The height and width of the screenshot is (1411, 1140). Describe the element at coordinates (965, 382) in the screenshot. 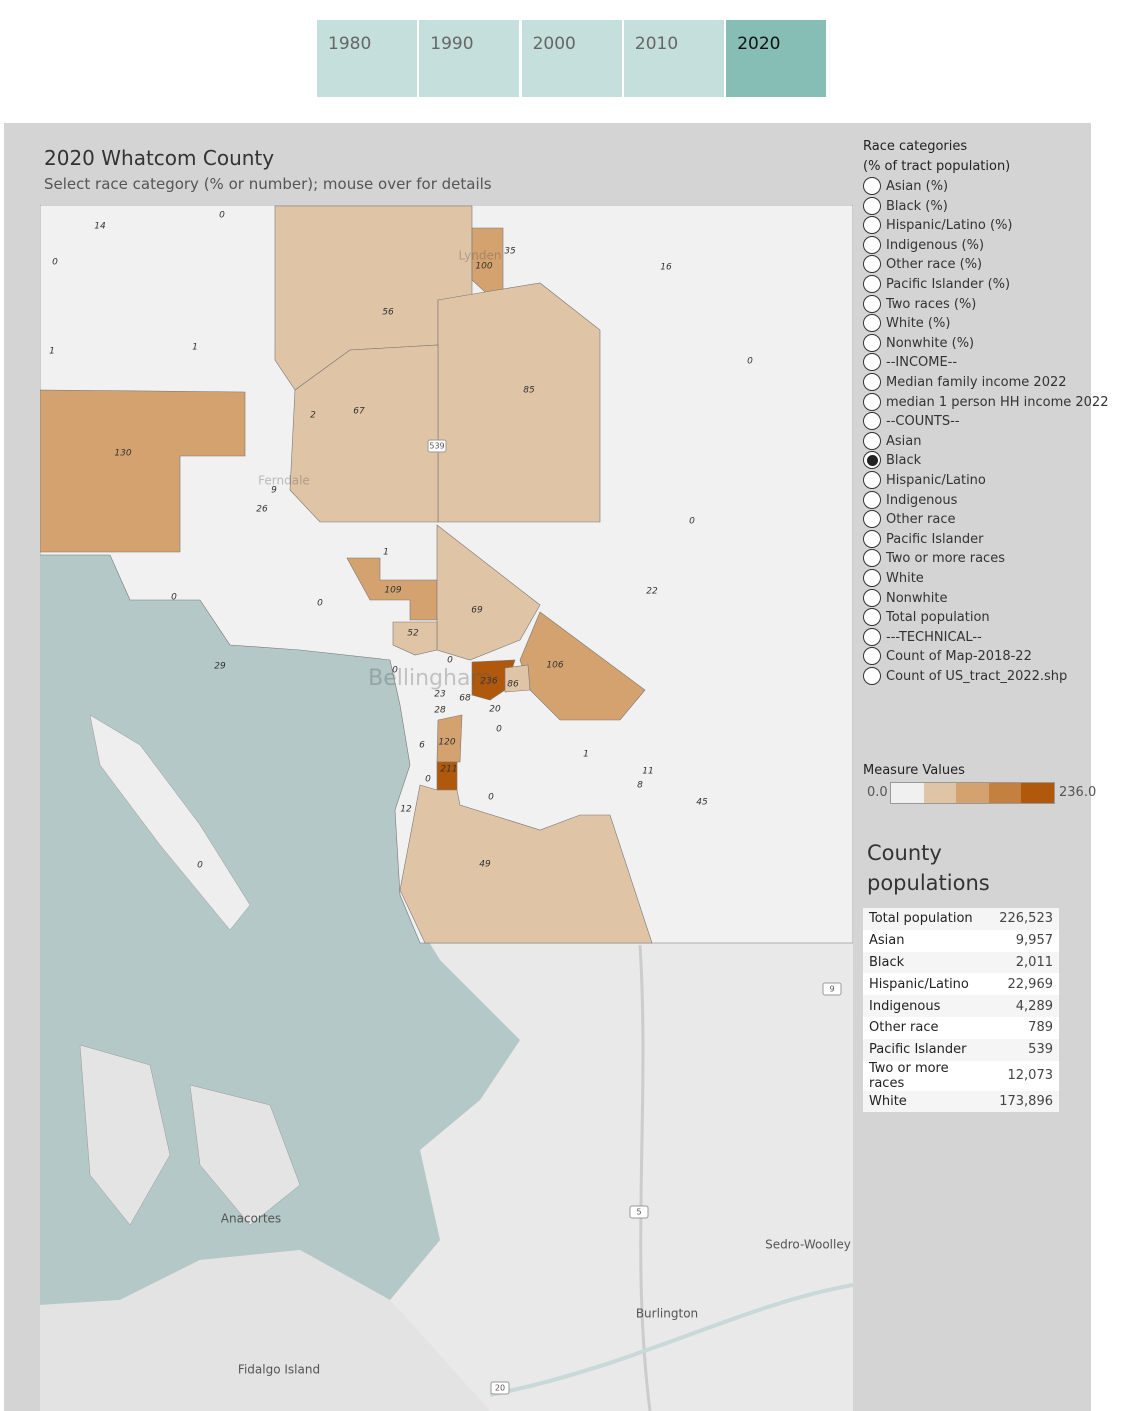

I see `filter-option: Median family income 2022` at that location.